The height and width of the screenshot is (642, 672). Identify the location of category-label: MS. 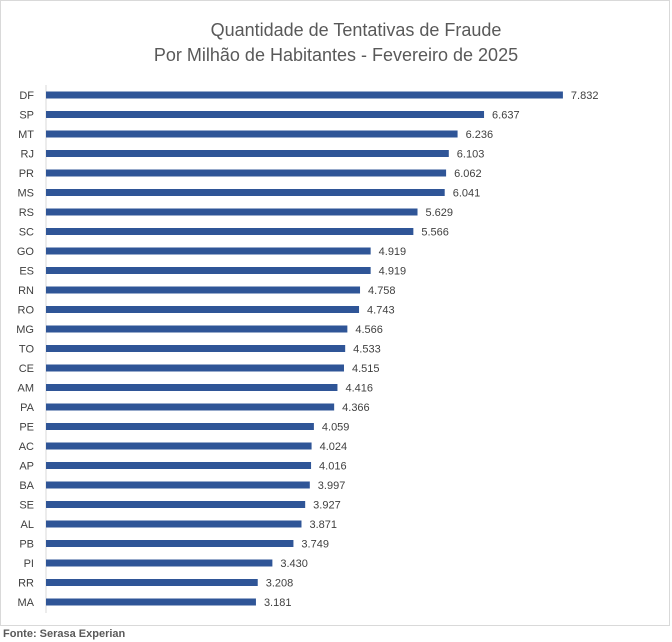
(26, 194).